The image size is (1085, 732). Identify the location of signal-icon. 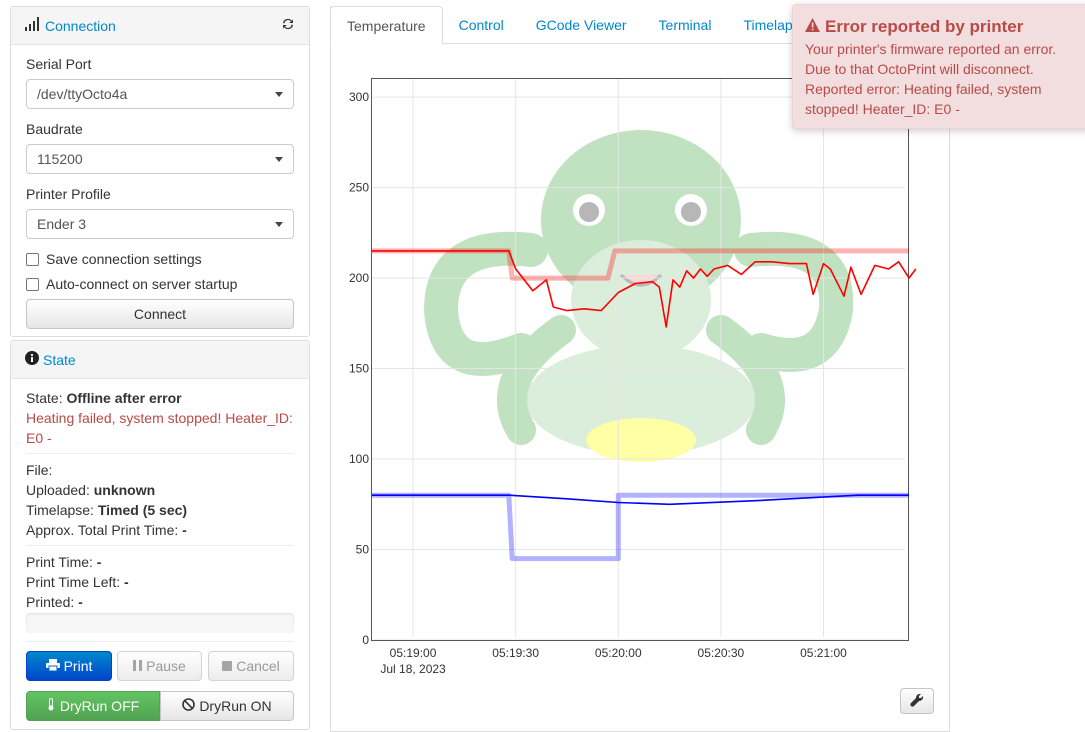
(33, 25).